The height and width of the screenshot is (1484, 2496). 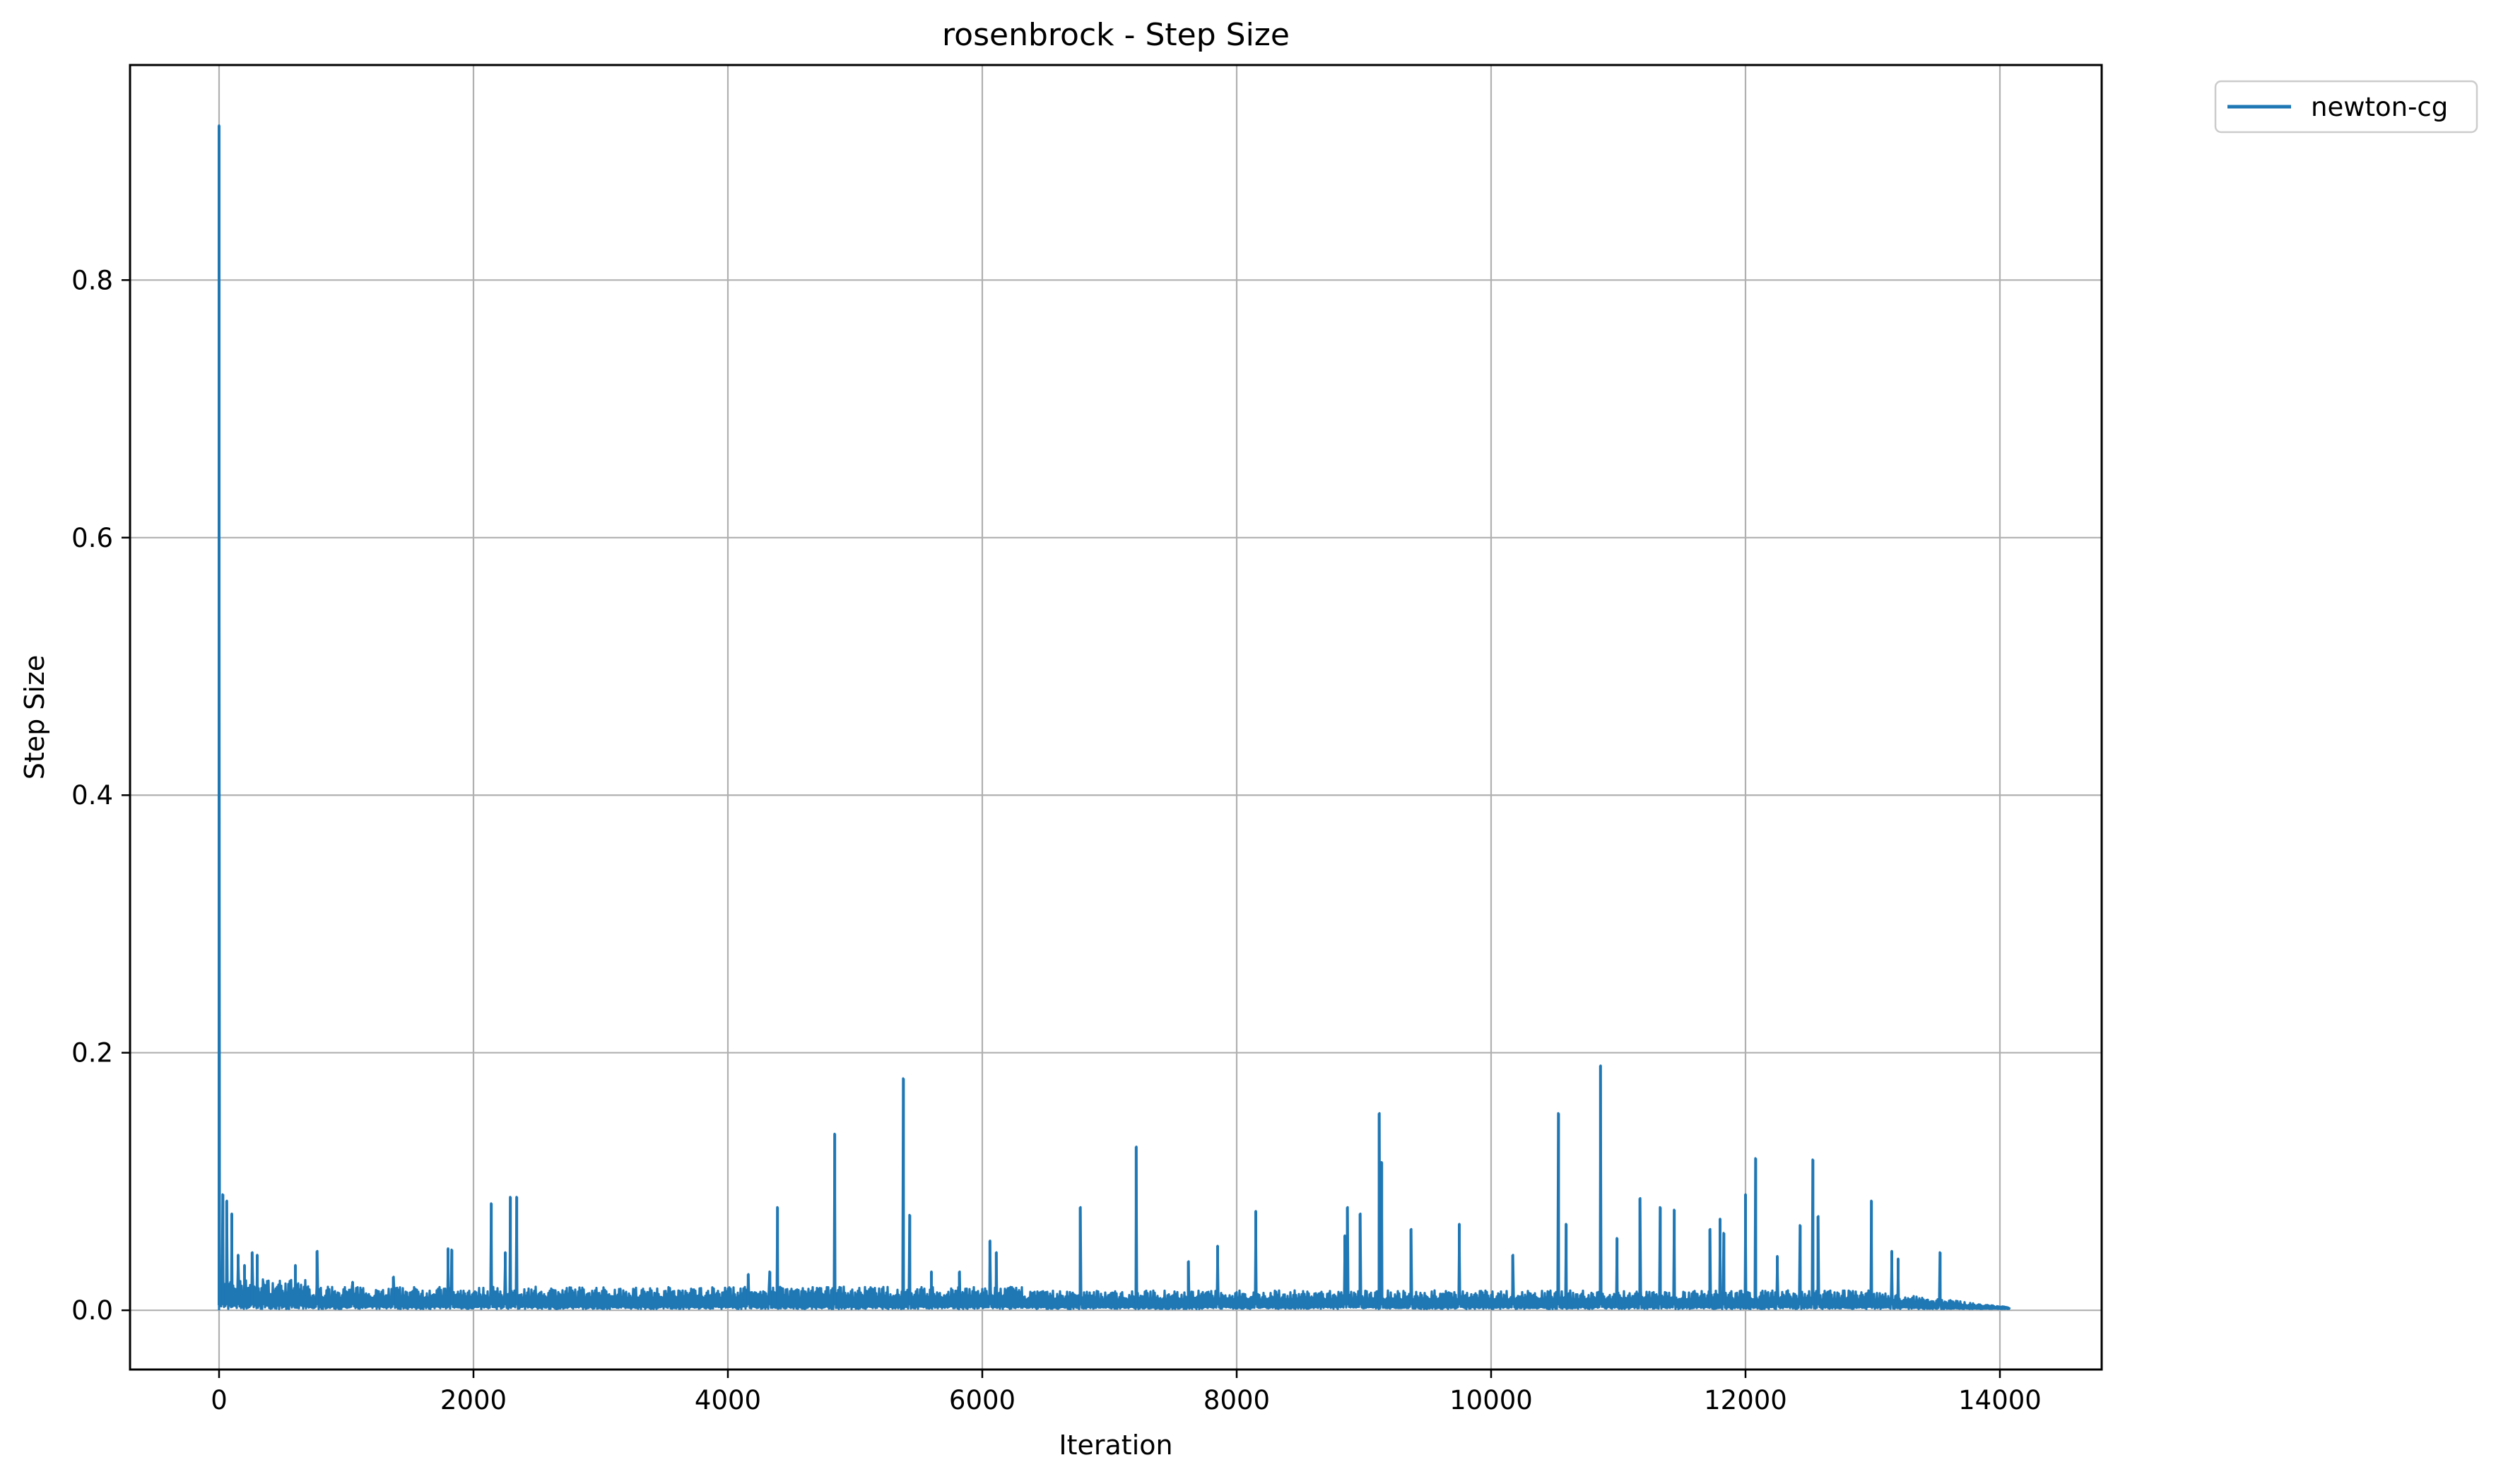 I want to click on y-tick-label: 0.6, so click(x=92, y=538).